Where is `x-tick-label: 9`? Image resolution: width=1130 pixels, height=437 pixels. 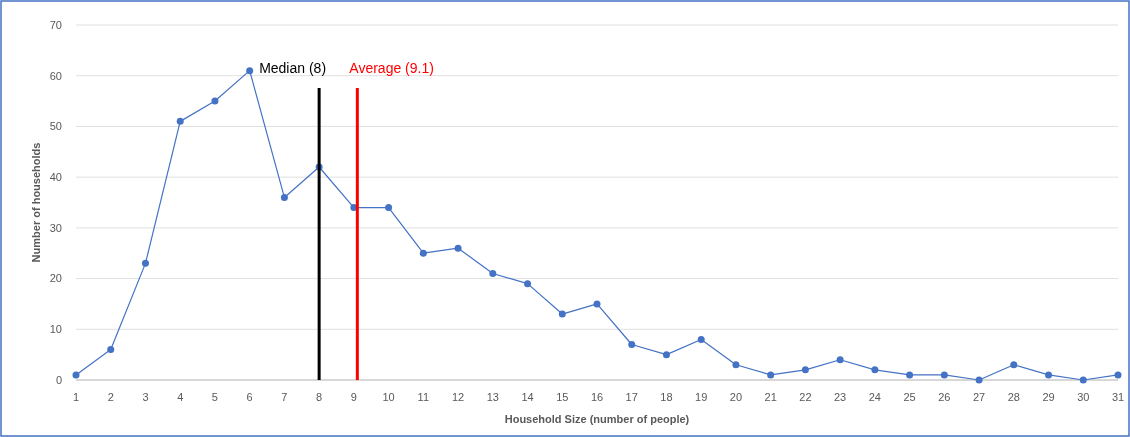 x-tick-label: 9 is located at coordinates (353, 397).